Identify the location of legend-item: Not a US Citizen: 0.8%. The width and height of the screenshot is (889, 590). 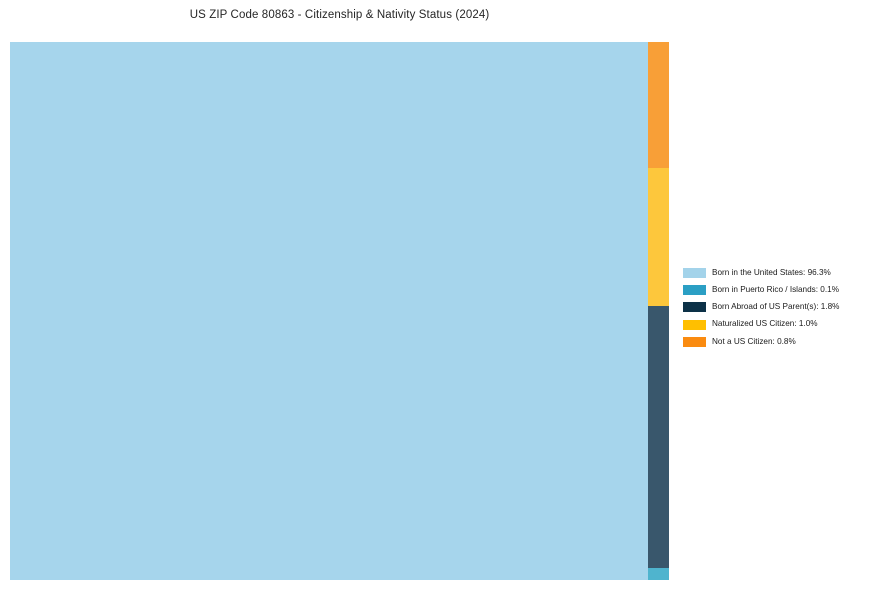
(783, 341).